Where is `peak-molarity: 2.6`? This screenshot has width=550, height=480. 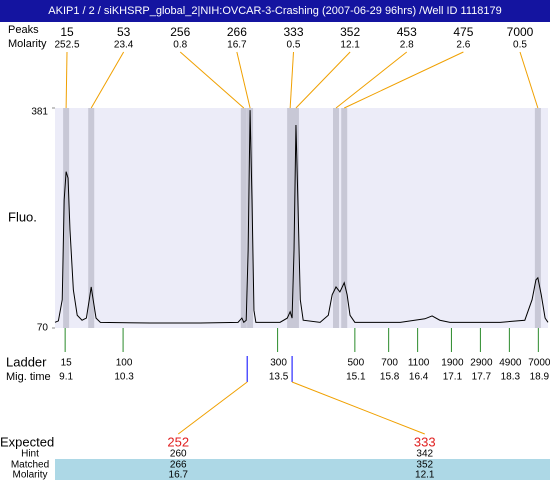
peak-molarity: 2.6 is located at coordinates (463, 45).